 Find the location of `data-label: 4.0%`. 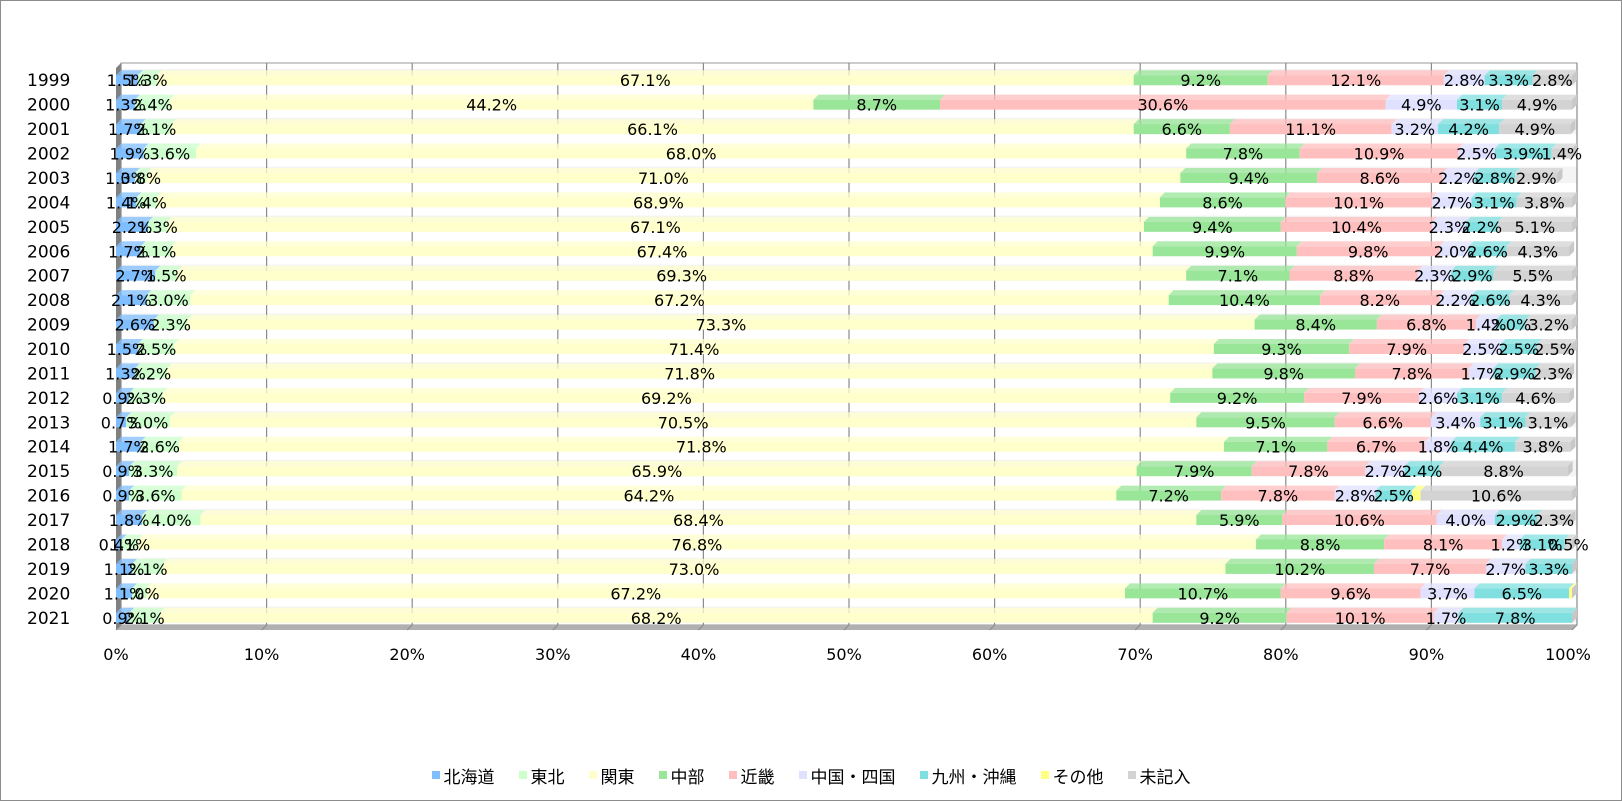

data-label: 4.0% is located at coordinates (1465, 520).